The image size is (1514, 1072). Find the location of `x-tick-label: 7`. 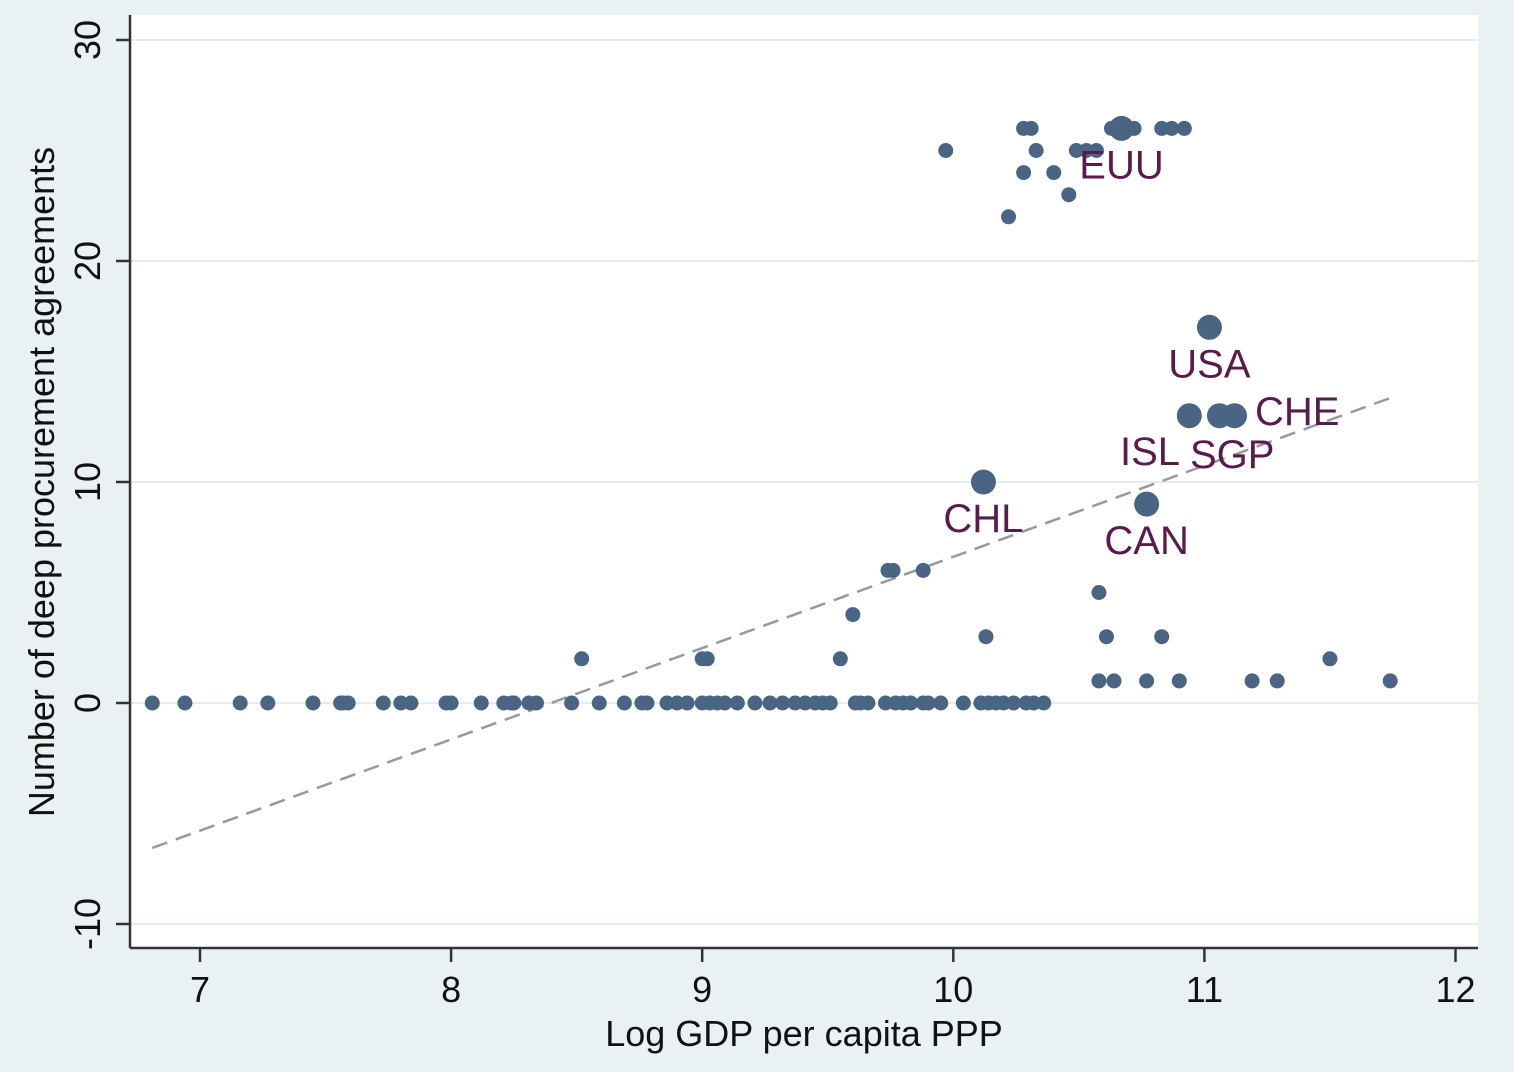

x-tick-label: 7 is located at coordinates (200, 989).